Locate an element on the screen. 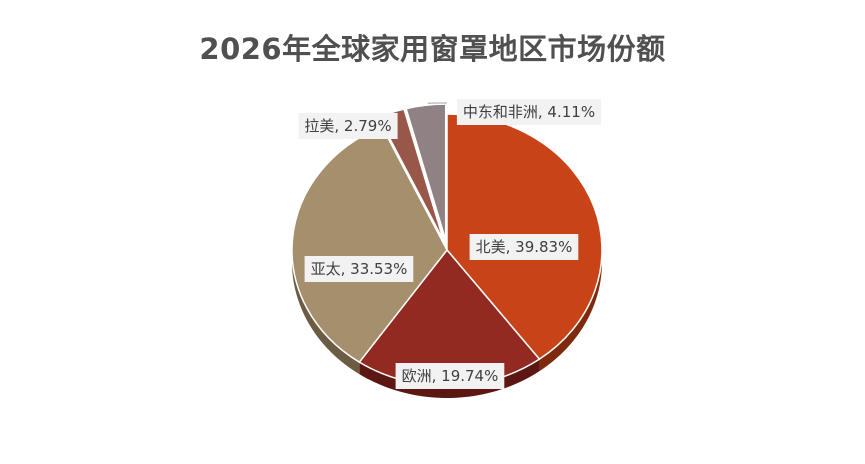 This screenshot has height=464, width=865. data-label-1: 欧洲, 19.74% is located at coordinates (450, 376).